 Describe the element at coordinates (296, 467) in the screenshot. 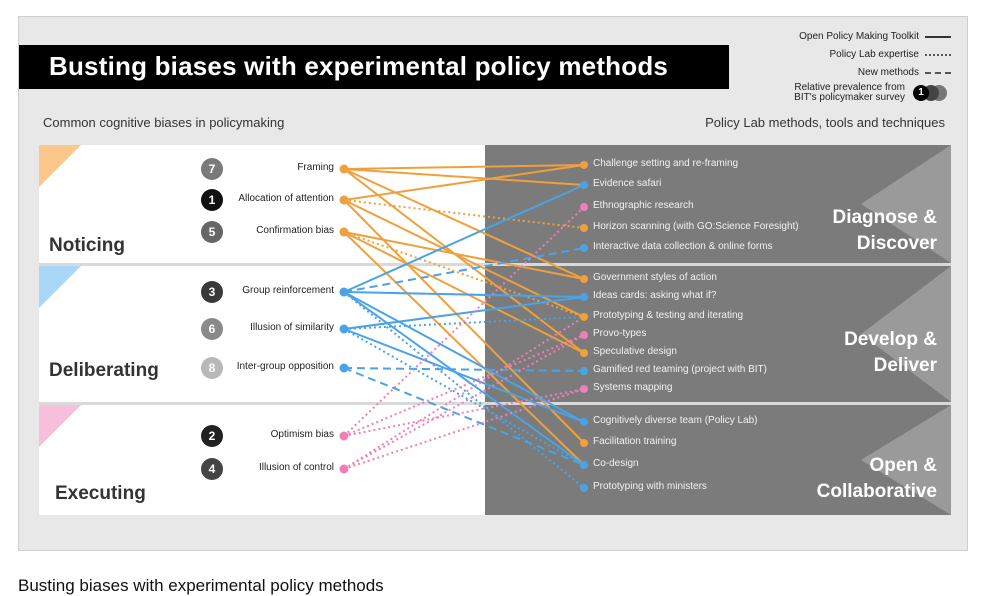

I see `bias-name: Illusion of control` at that location.